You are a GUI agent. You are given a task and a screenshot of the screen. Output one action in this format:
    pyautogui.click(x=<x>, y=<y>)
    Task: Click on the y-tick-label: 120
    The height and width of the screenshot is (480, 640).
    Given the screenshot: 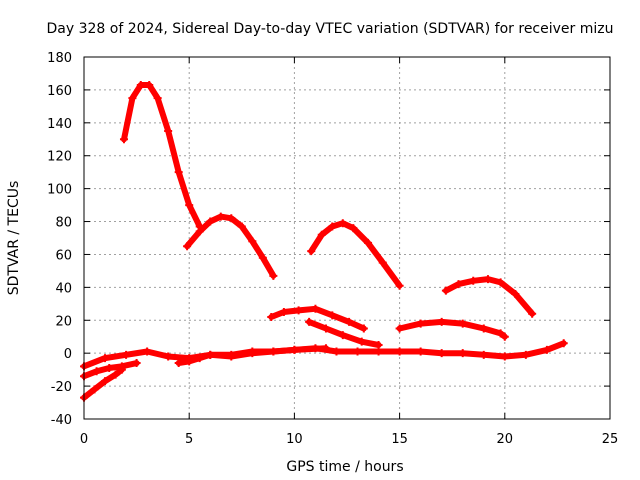 What is the action you would take?
    pyautogui.click(x=59, y=157)
    